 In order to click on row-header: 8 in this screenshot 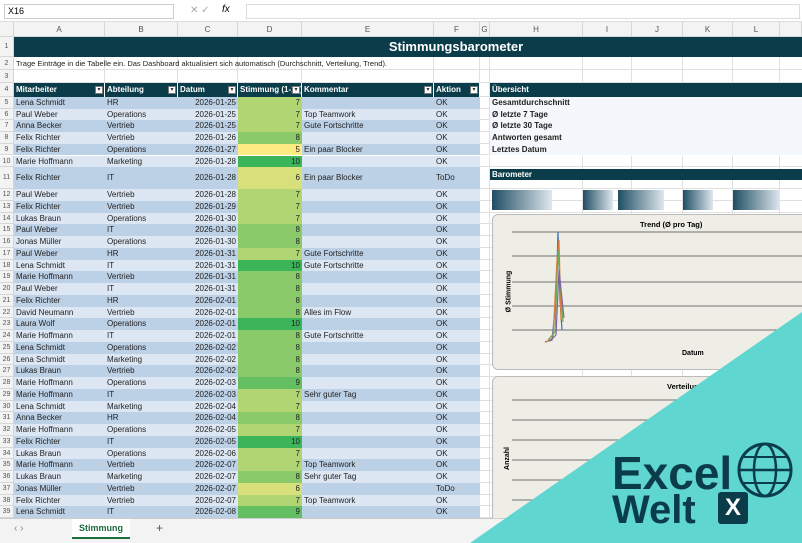, I will do `click(7, 138)`.